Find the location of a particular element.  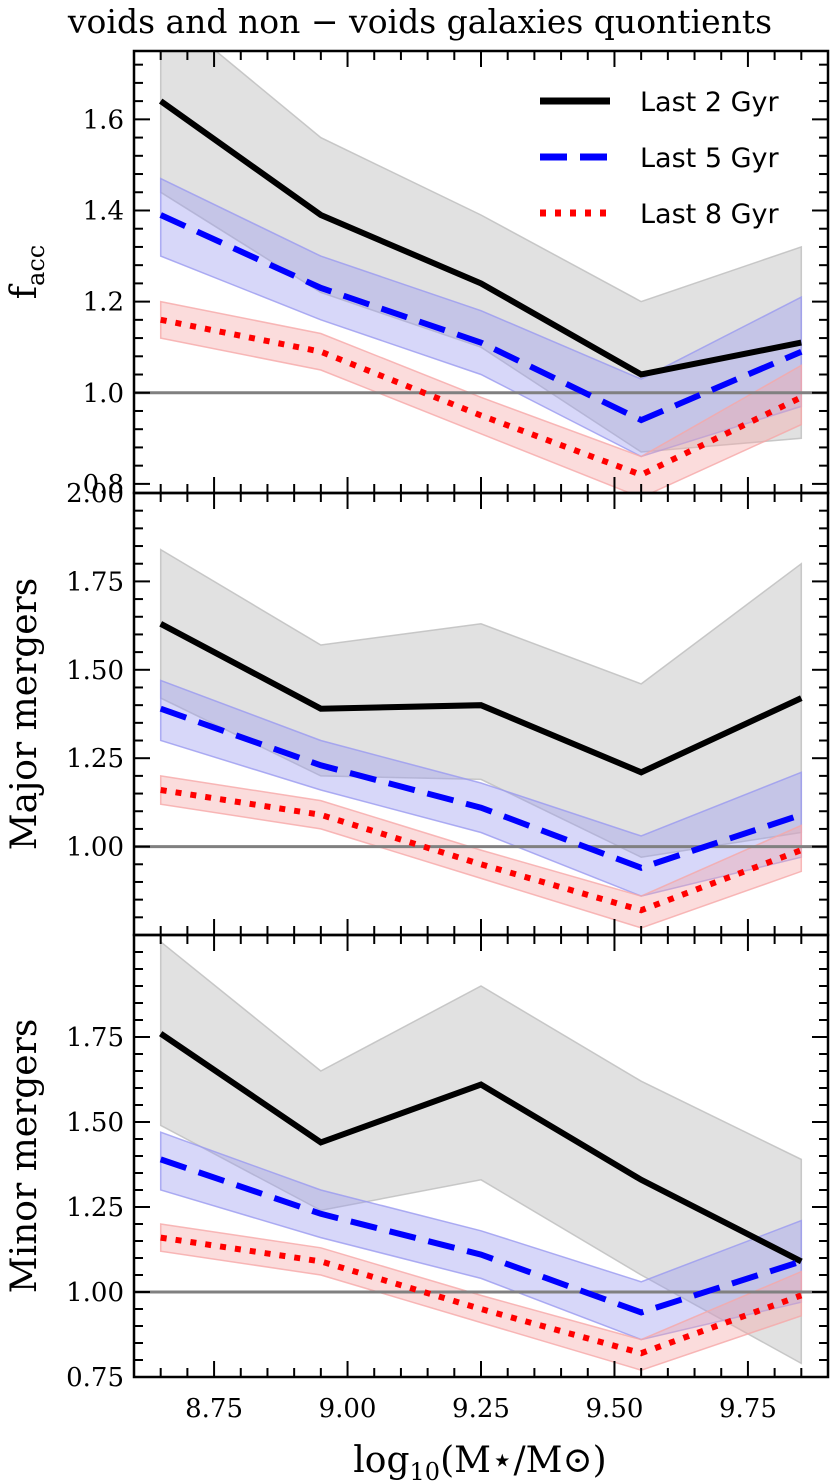

legend-label-last2: Last 2 Gyr is located at coordinates (709, 102).